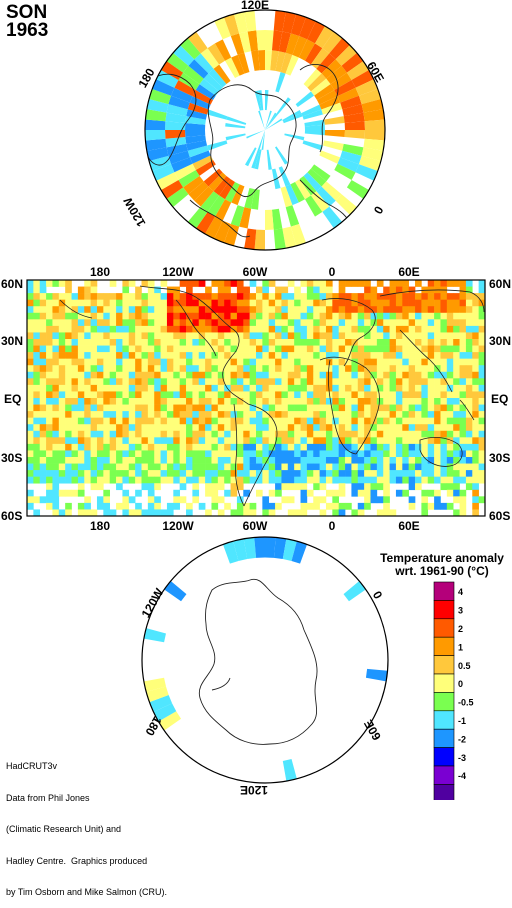 The height and width of the screenshot is (908, 512). What do you see at coordinates (134, 211) in the screenshot?
I see `np-label-120w: 120W` at bounding box center [134, 211].